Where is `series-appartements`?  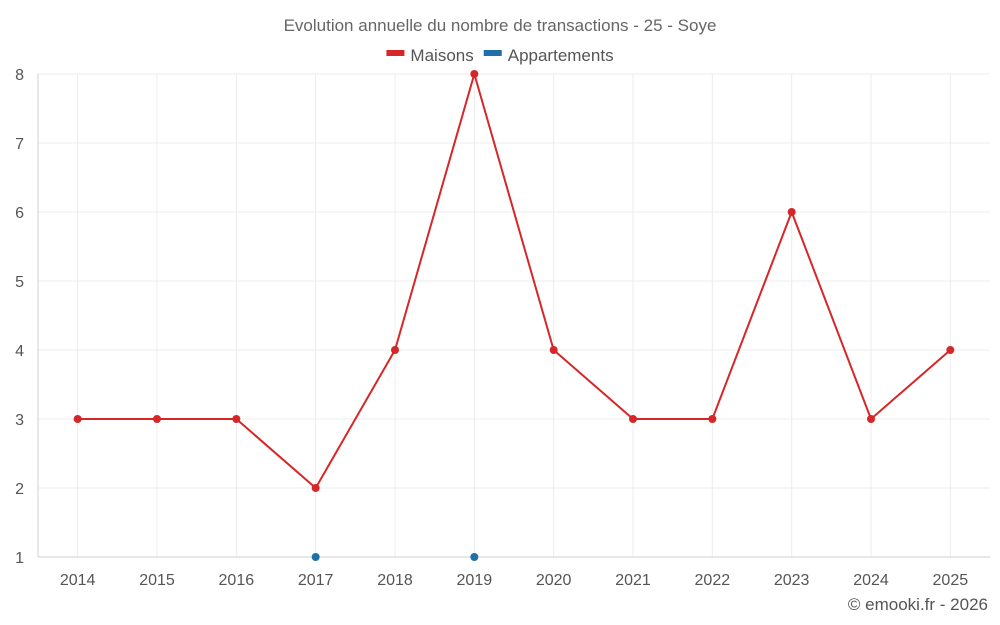
series-appartements is located at coordinates (395, 557).